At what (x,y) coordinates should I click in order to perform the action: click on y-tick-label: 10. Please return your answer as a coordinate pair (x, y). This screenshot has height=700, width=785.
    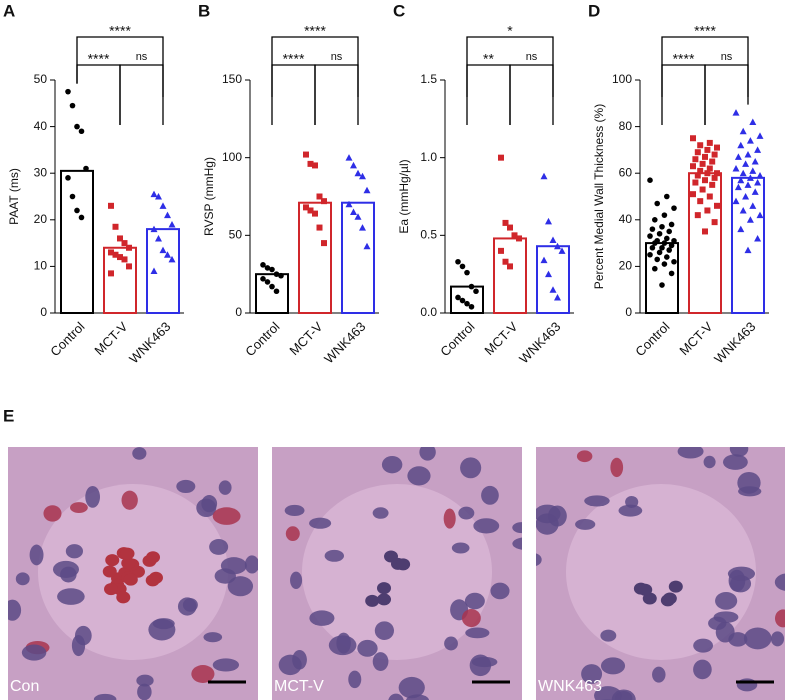
    Looking at the image, I should click on (41, 266).